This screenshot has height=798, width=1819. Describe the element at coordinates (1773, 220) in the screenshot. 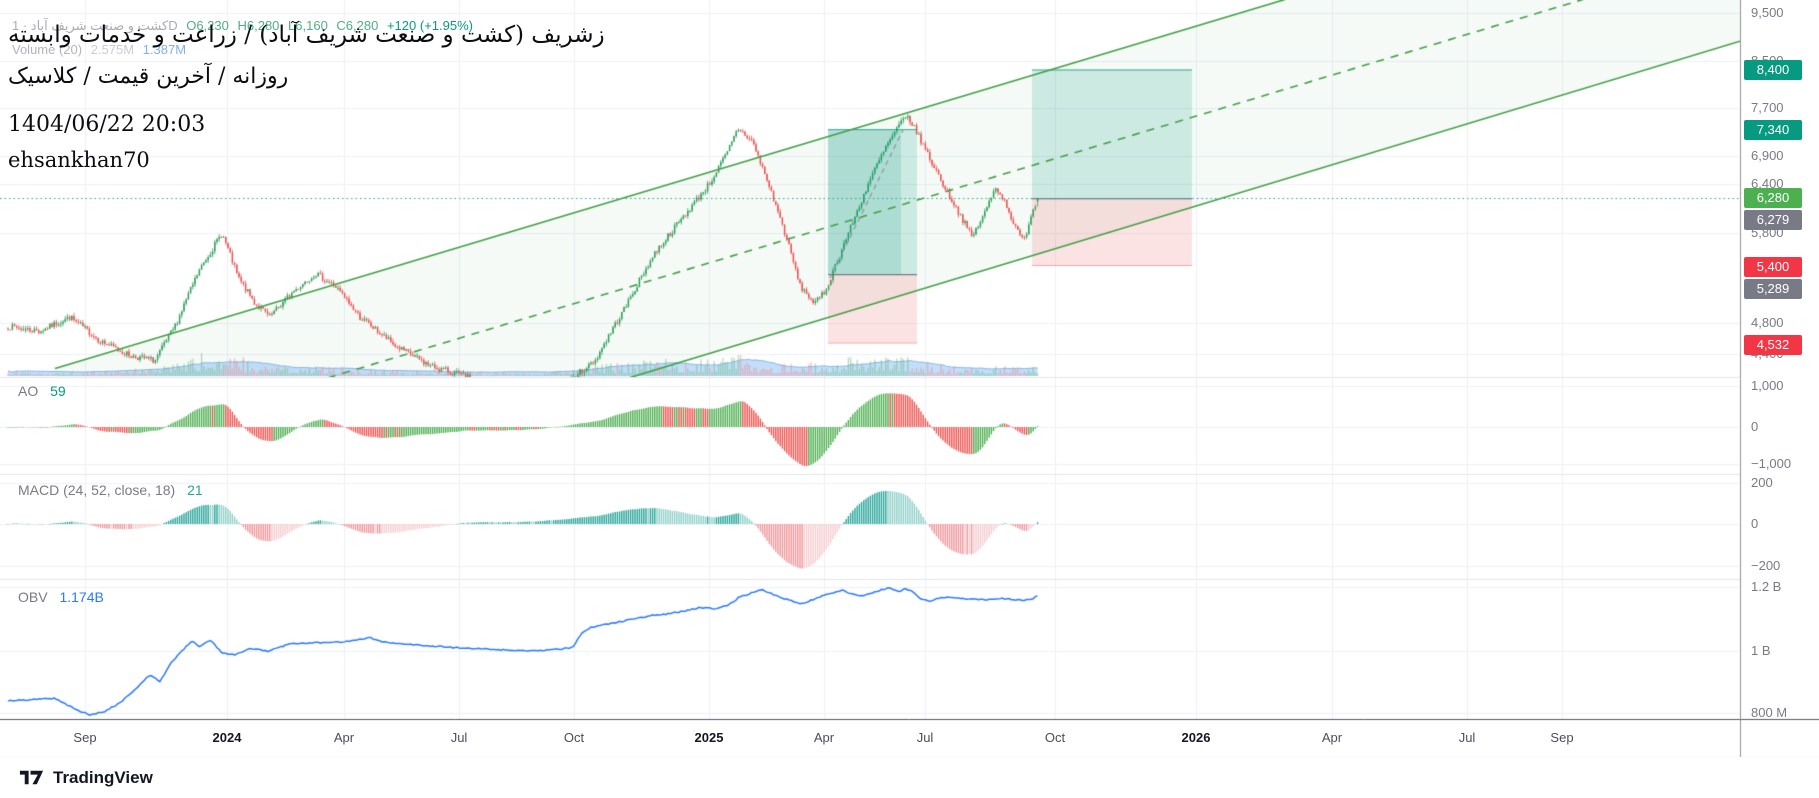

I see `price-badge: 6,279` at that location.